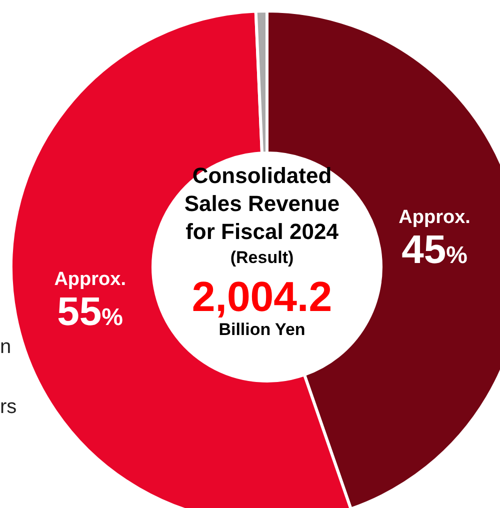 The image size is (500, 508). Describe the element at coordinates (262, 204) in the screenshot. I see `text: Consolidated Sales Revenue for Fiscal 2024` at that location.